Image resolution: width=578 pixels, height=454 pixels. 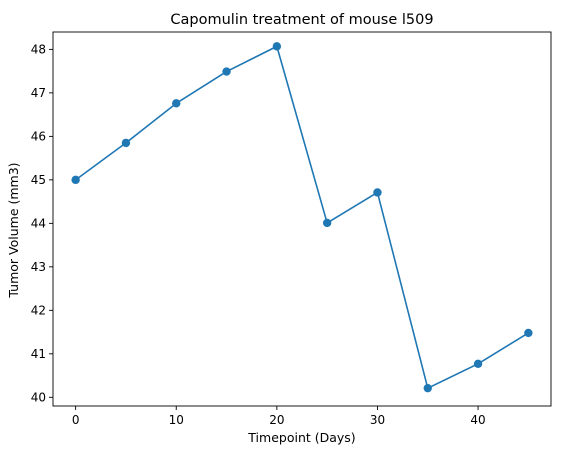 What do you see at coordinates (38, 93) in the screenshot?
I see `y-tick-label: 47` at bounding box center [38, 93].